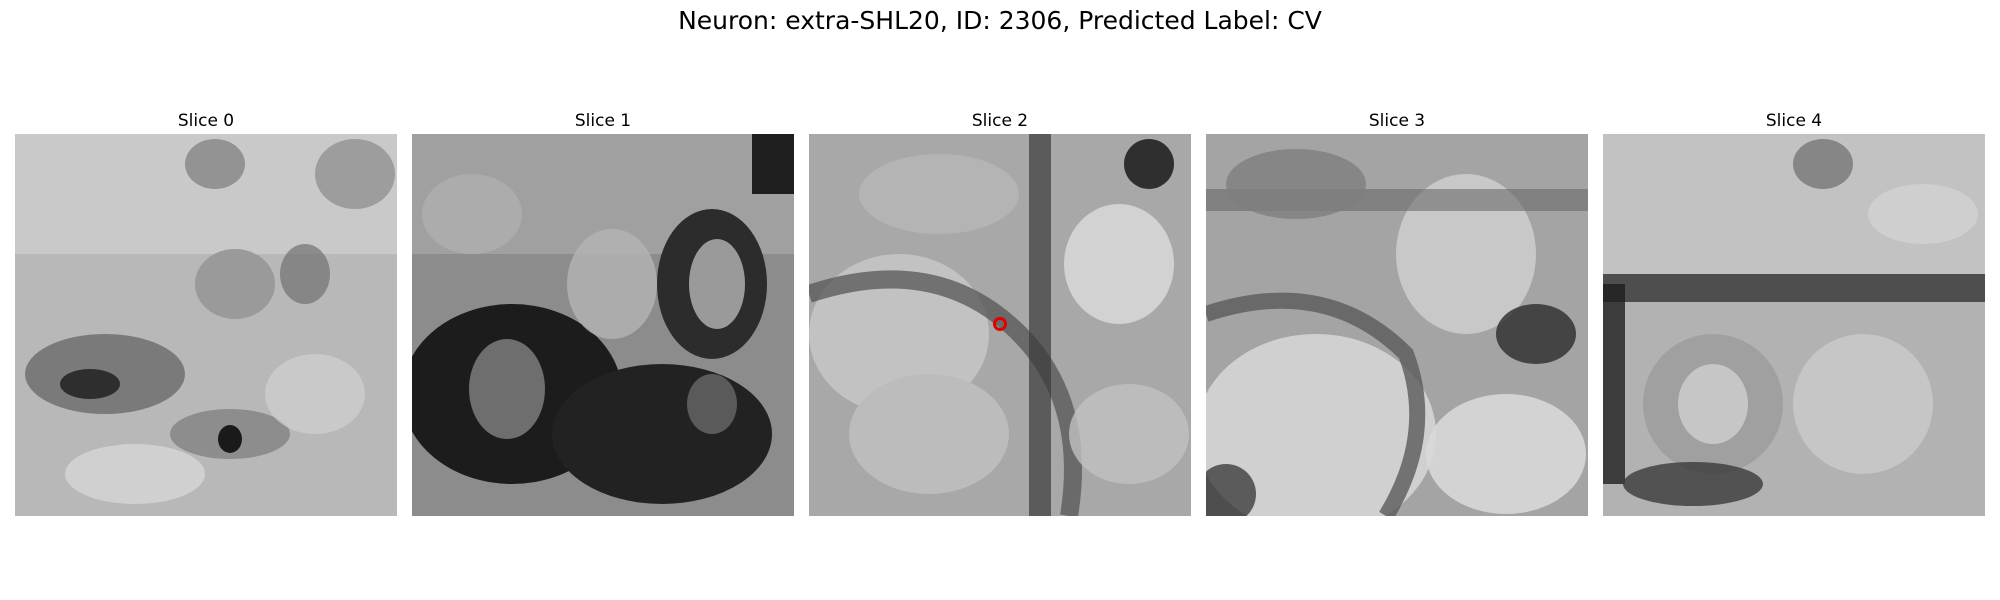  Describe the element at coordinates (1794, 121) in the screenshot. I see `slice-label: Slice 4` at that location.